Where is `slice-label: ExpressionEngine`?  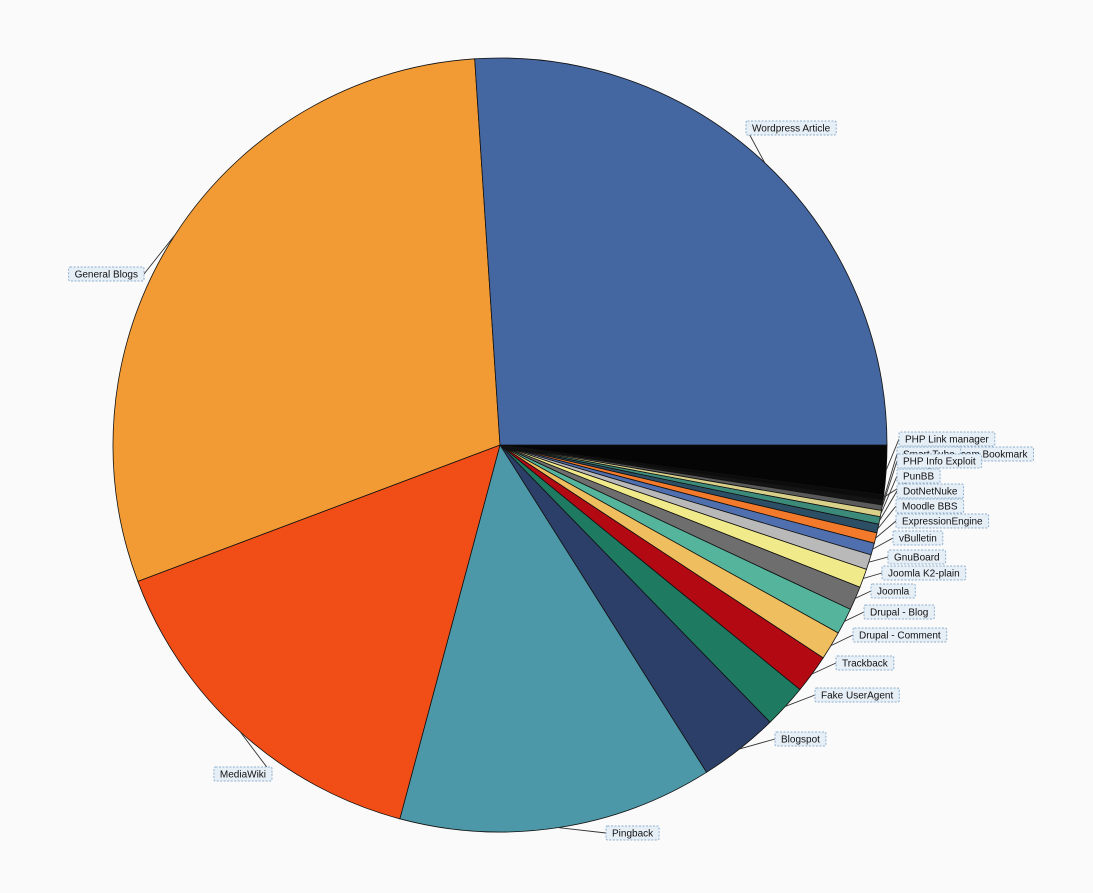
slice-label: ExpressionEngine is located at coordinates (932, 526).